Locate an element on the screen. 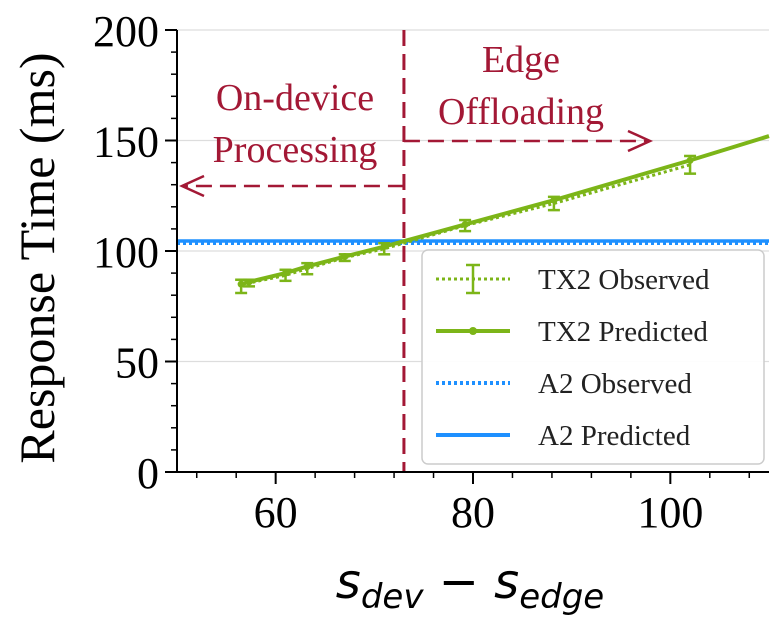 The image size is (781, 617). legend-label: A2 Predicted is located at coordinates (614, 436).